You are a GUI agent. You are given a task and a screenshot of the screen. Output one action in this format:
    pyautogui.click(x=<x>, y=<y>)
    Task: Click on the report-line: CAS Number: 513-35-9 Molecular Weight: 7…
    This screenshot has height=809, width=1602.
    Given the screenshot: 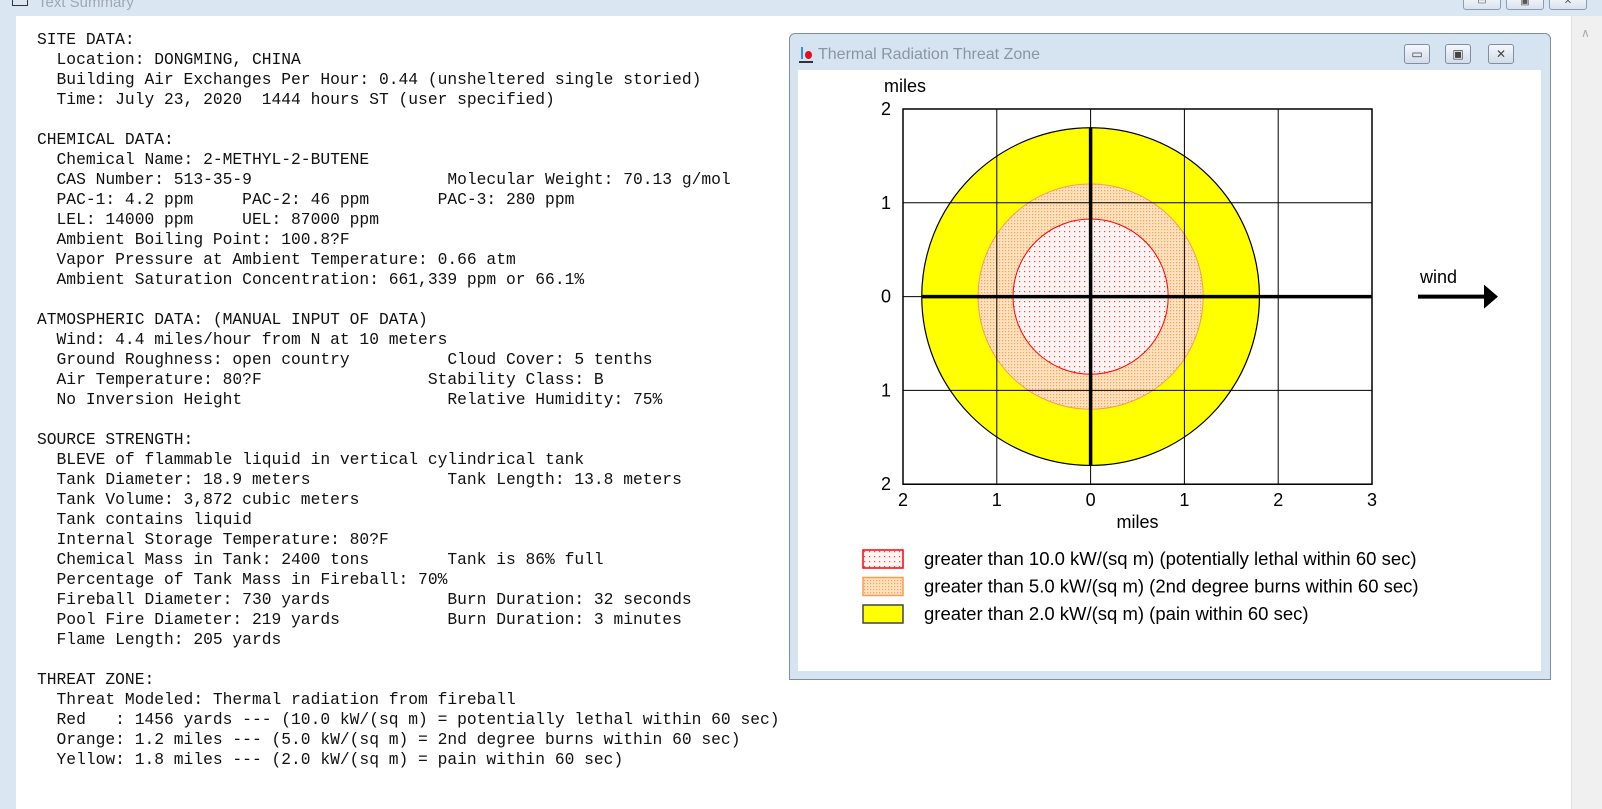 What is the action you would take?
    pyautogui.click(x=384, y=179)
    